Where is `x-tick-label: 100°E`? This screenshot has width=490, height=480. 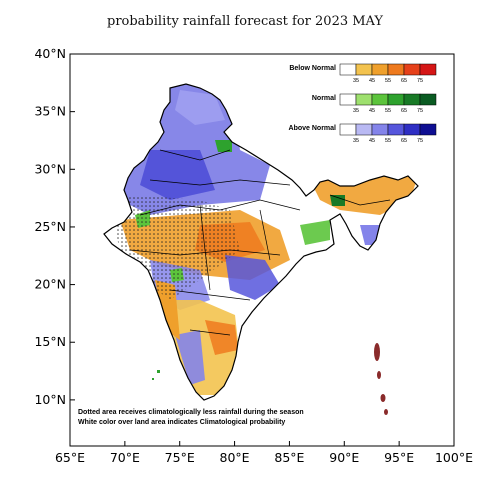 x-tick-label: 100°E is located at coordinates (454, 457).